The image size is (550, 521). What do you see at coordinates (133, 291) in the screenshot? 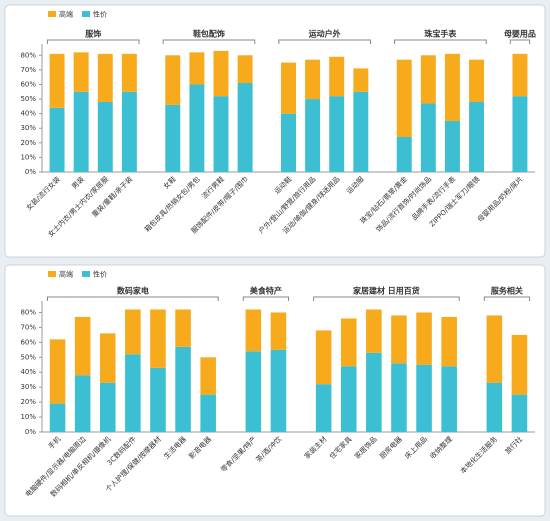
I see `group-label: 数码家电` at bounding box center [133, 291].